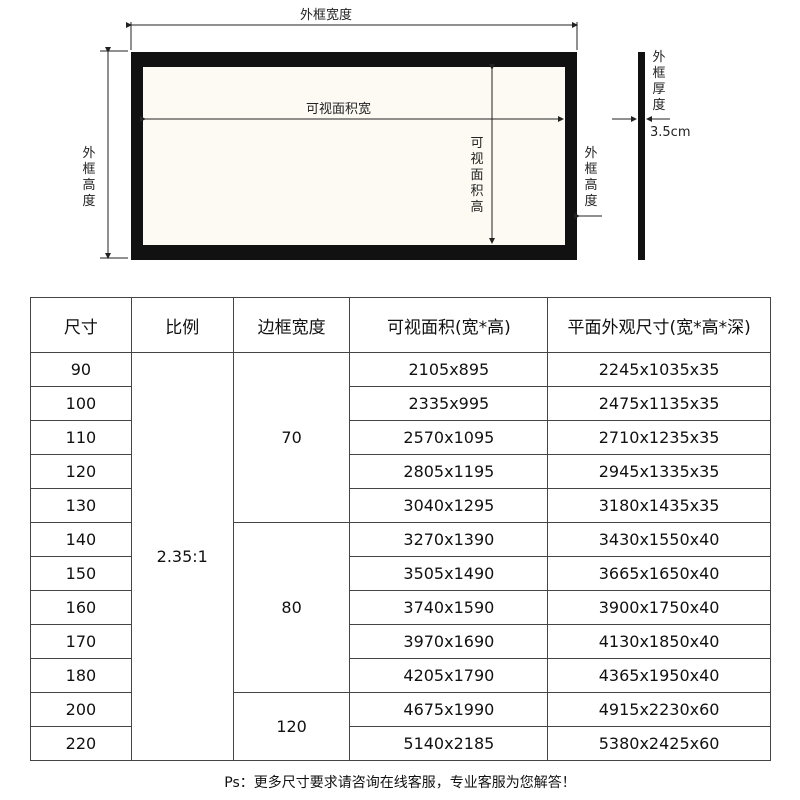  I want to click on visible-area-cell: 4205x1790, so click(449, 675).